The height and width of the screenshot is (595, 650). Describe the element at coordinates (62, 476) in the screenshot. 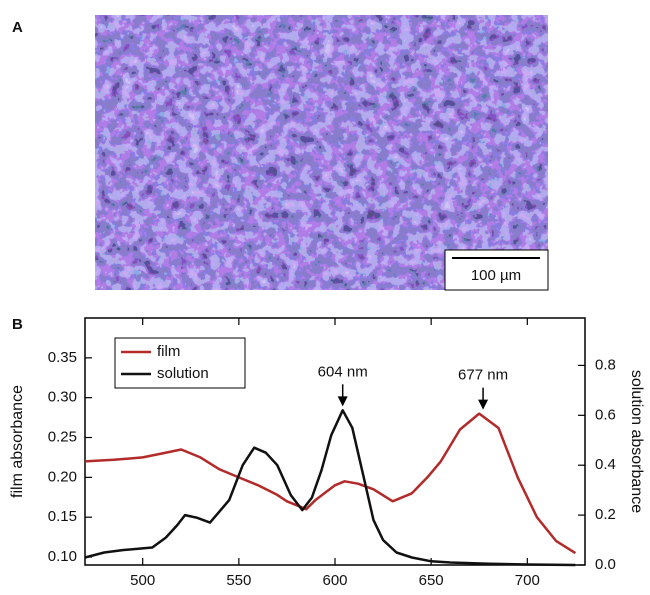

I see `y-tick-label: 0.20` at that location.